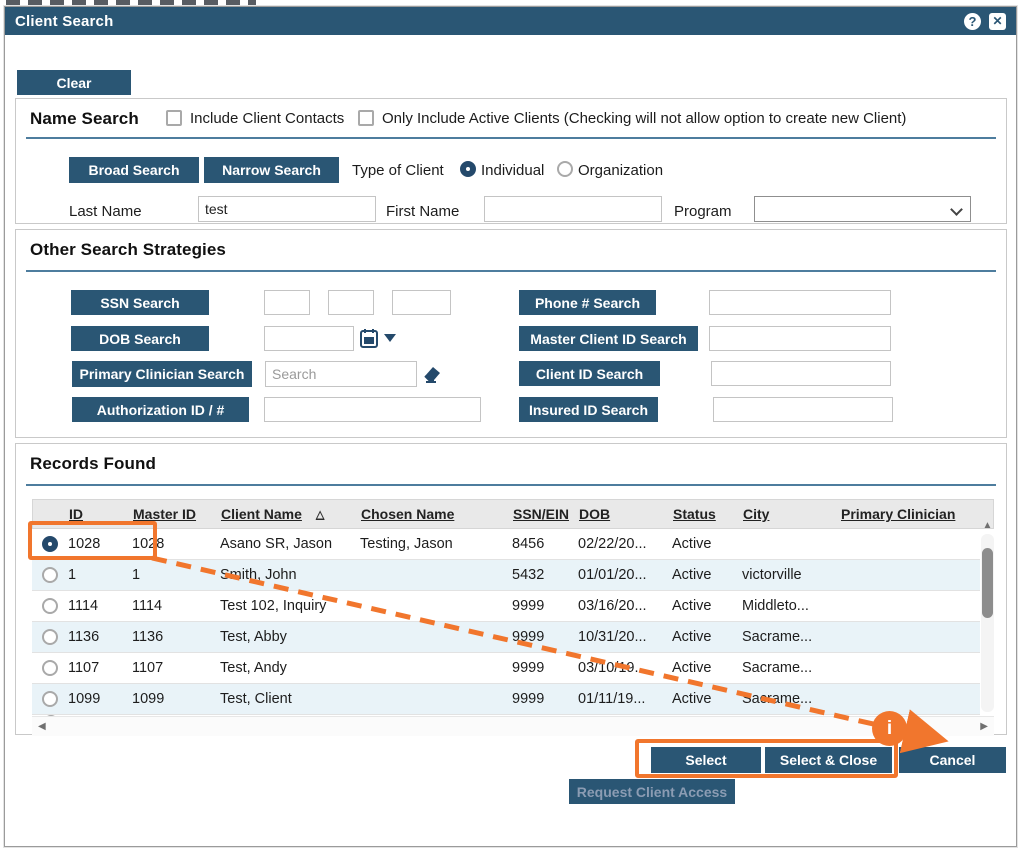 The width and height of the screenshot is (1024, 862). Describe the element at coordinates (136, 575) in the screenshot. I see `cell-master-id: 1` at that location.